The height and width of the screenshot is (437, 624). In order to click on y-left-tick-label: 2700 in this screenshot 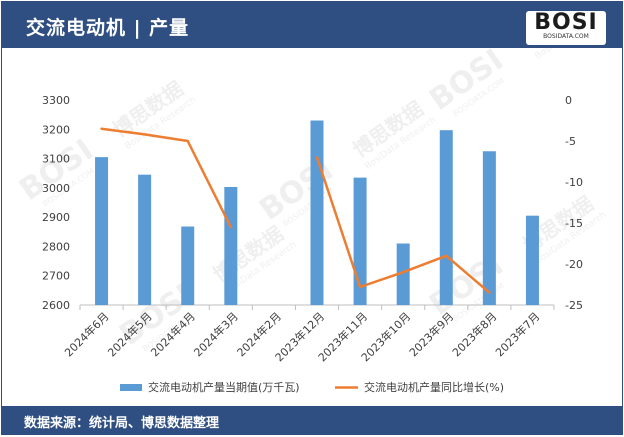, I will do `click(56, 276)`.